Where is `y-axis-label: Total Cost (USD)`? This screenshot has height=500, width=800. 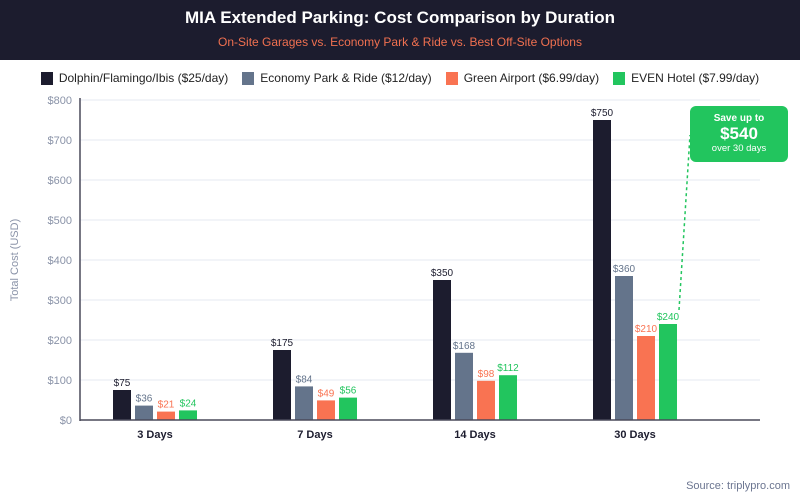
y-axis-label: Total Cost (USD) is located at coordinates (15, 260).